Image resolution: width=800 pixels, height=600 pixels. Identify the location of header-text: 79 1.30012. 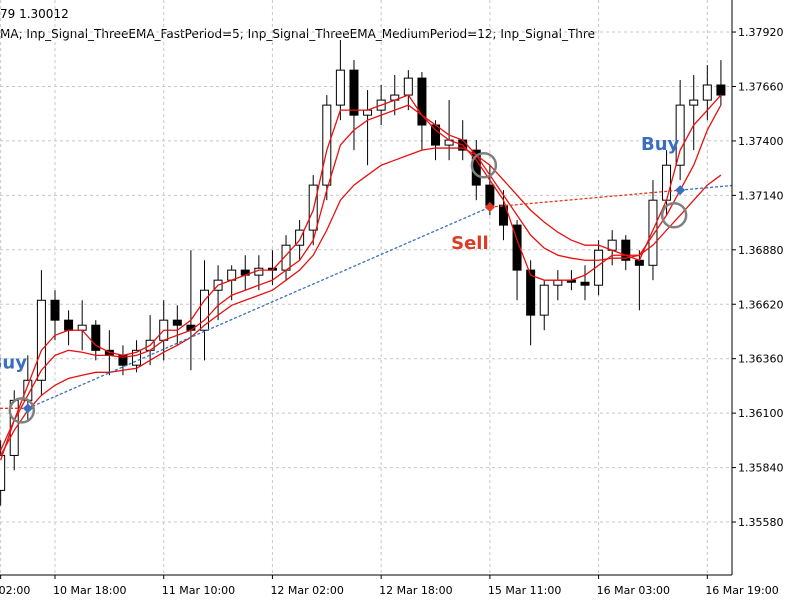
(34, 14).